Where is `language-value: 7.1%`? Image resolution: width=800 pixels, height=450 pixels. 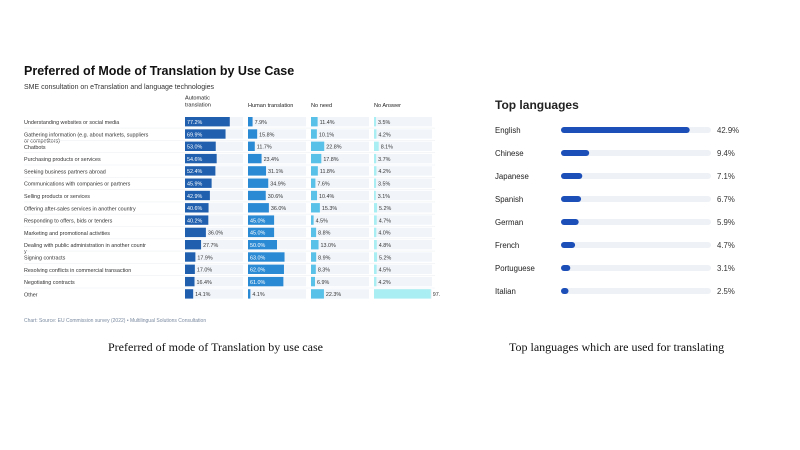
language-value: 7.1% is located at coordinates (726, 176).